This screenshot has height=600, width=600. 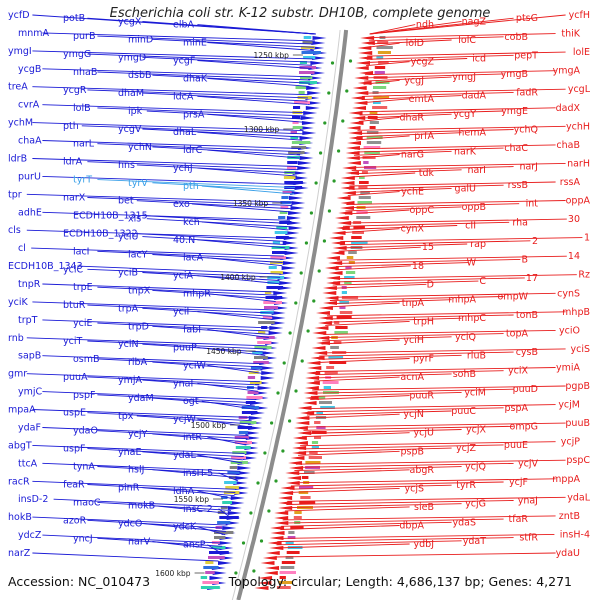 What do you see at coordinates (82, 180) in the screenshot?
I see `gene-label-tyrT: tyrT` at bounding box center [82, 180].